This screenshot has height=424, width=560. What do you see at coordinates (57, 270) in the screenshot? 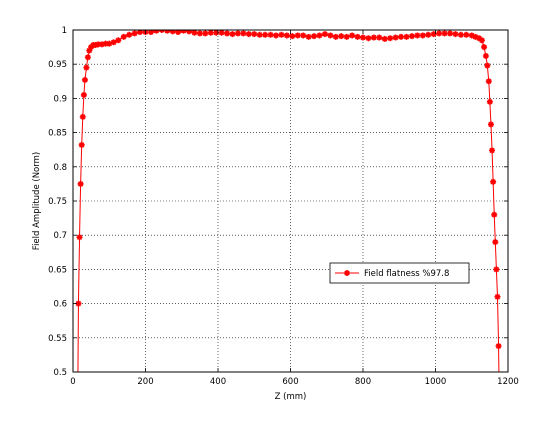
I see `y-tick-label: 0.65` at bounding box center [57, 270].